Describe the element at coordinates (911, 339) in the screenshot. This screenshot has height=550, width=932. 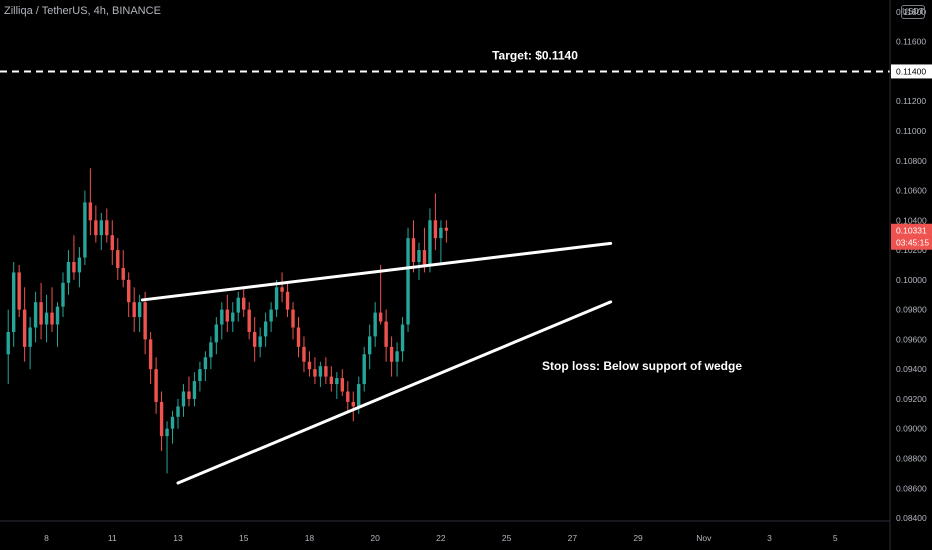
I see `y-tick-label: 0.09600` at that location.